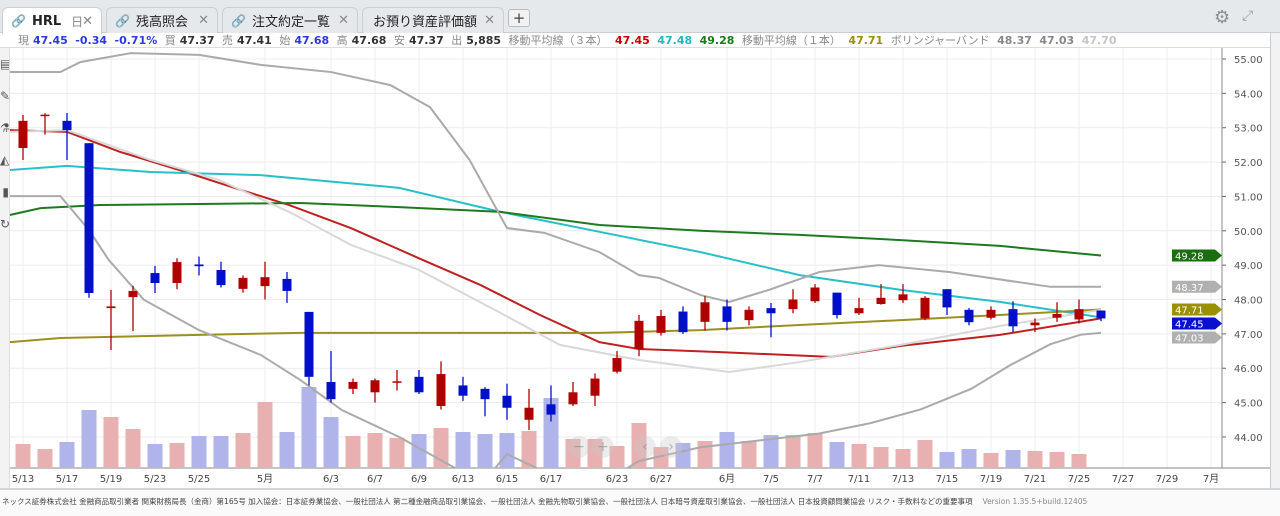  What do you see at coordinates (375, 479) in the screenshot?
I see `x-tick-label: 6/7` at bounding box center [375, 479].